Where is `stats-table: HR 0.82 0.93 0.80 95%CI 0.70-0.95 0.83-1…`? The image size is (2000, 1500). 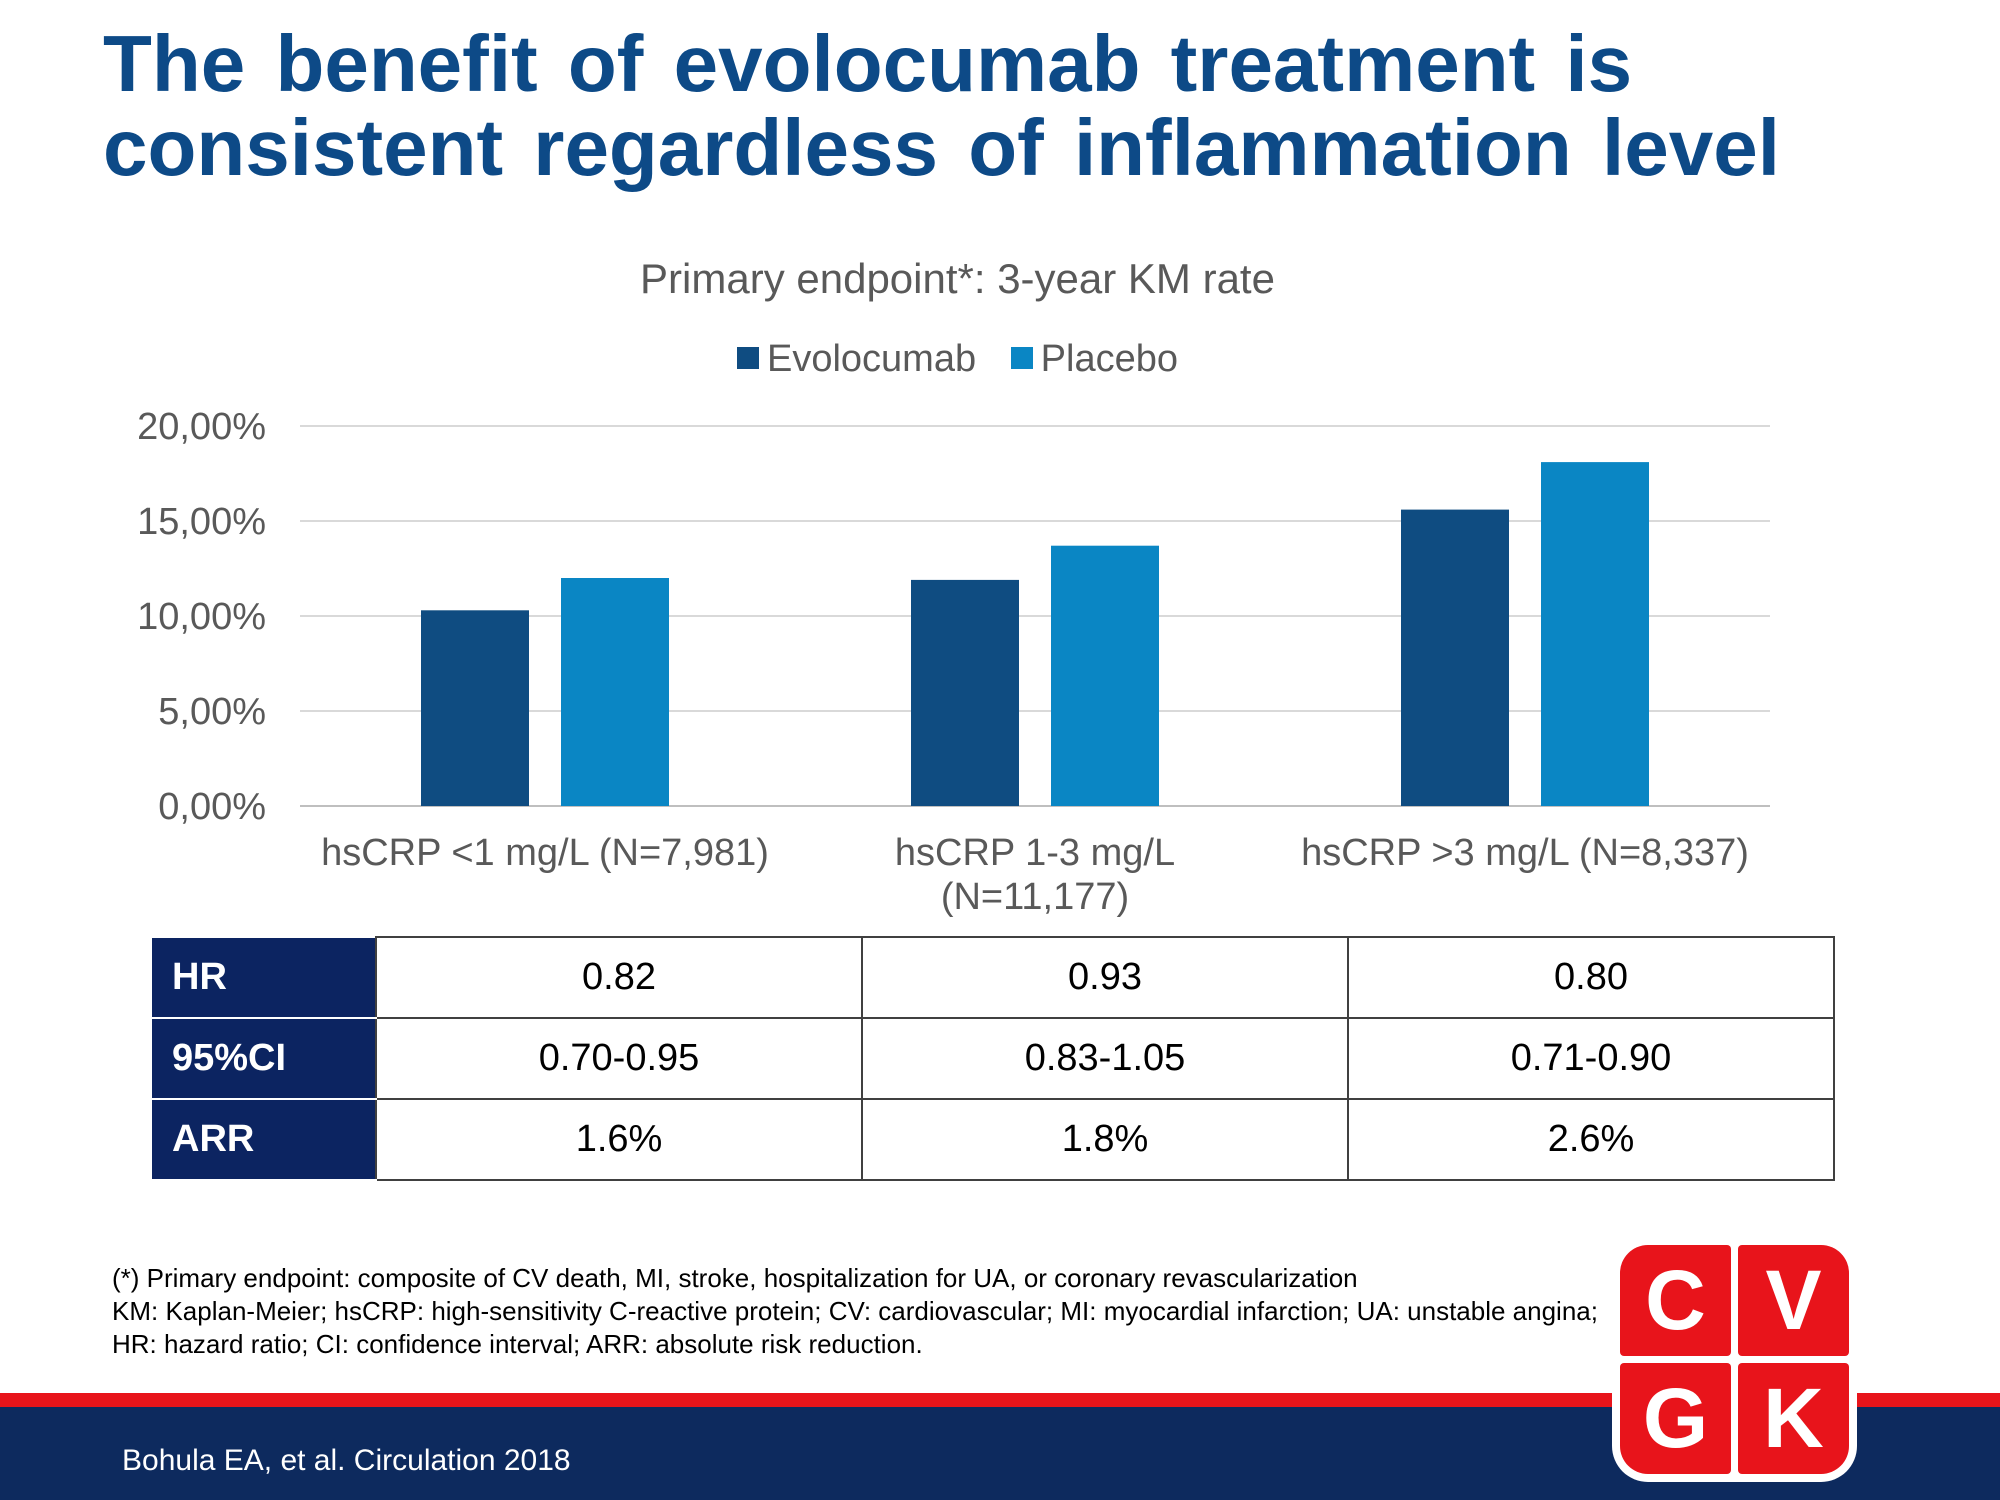
stats-table: HR 0.82 0.93 0.80 95%CI 0.70-0.95 0.83-1… is located at coordinates (992, 1058).